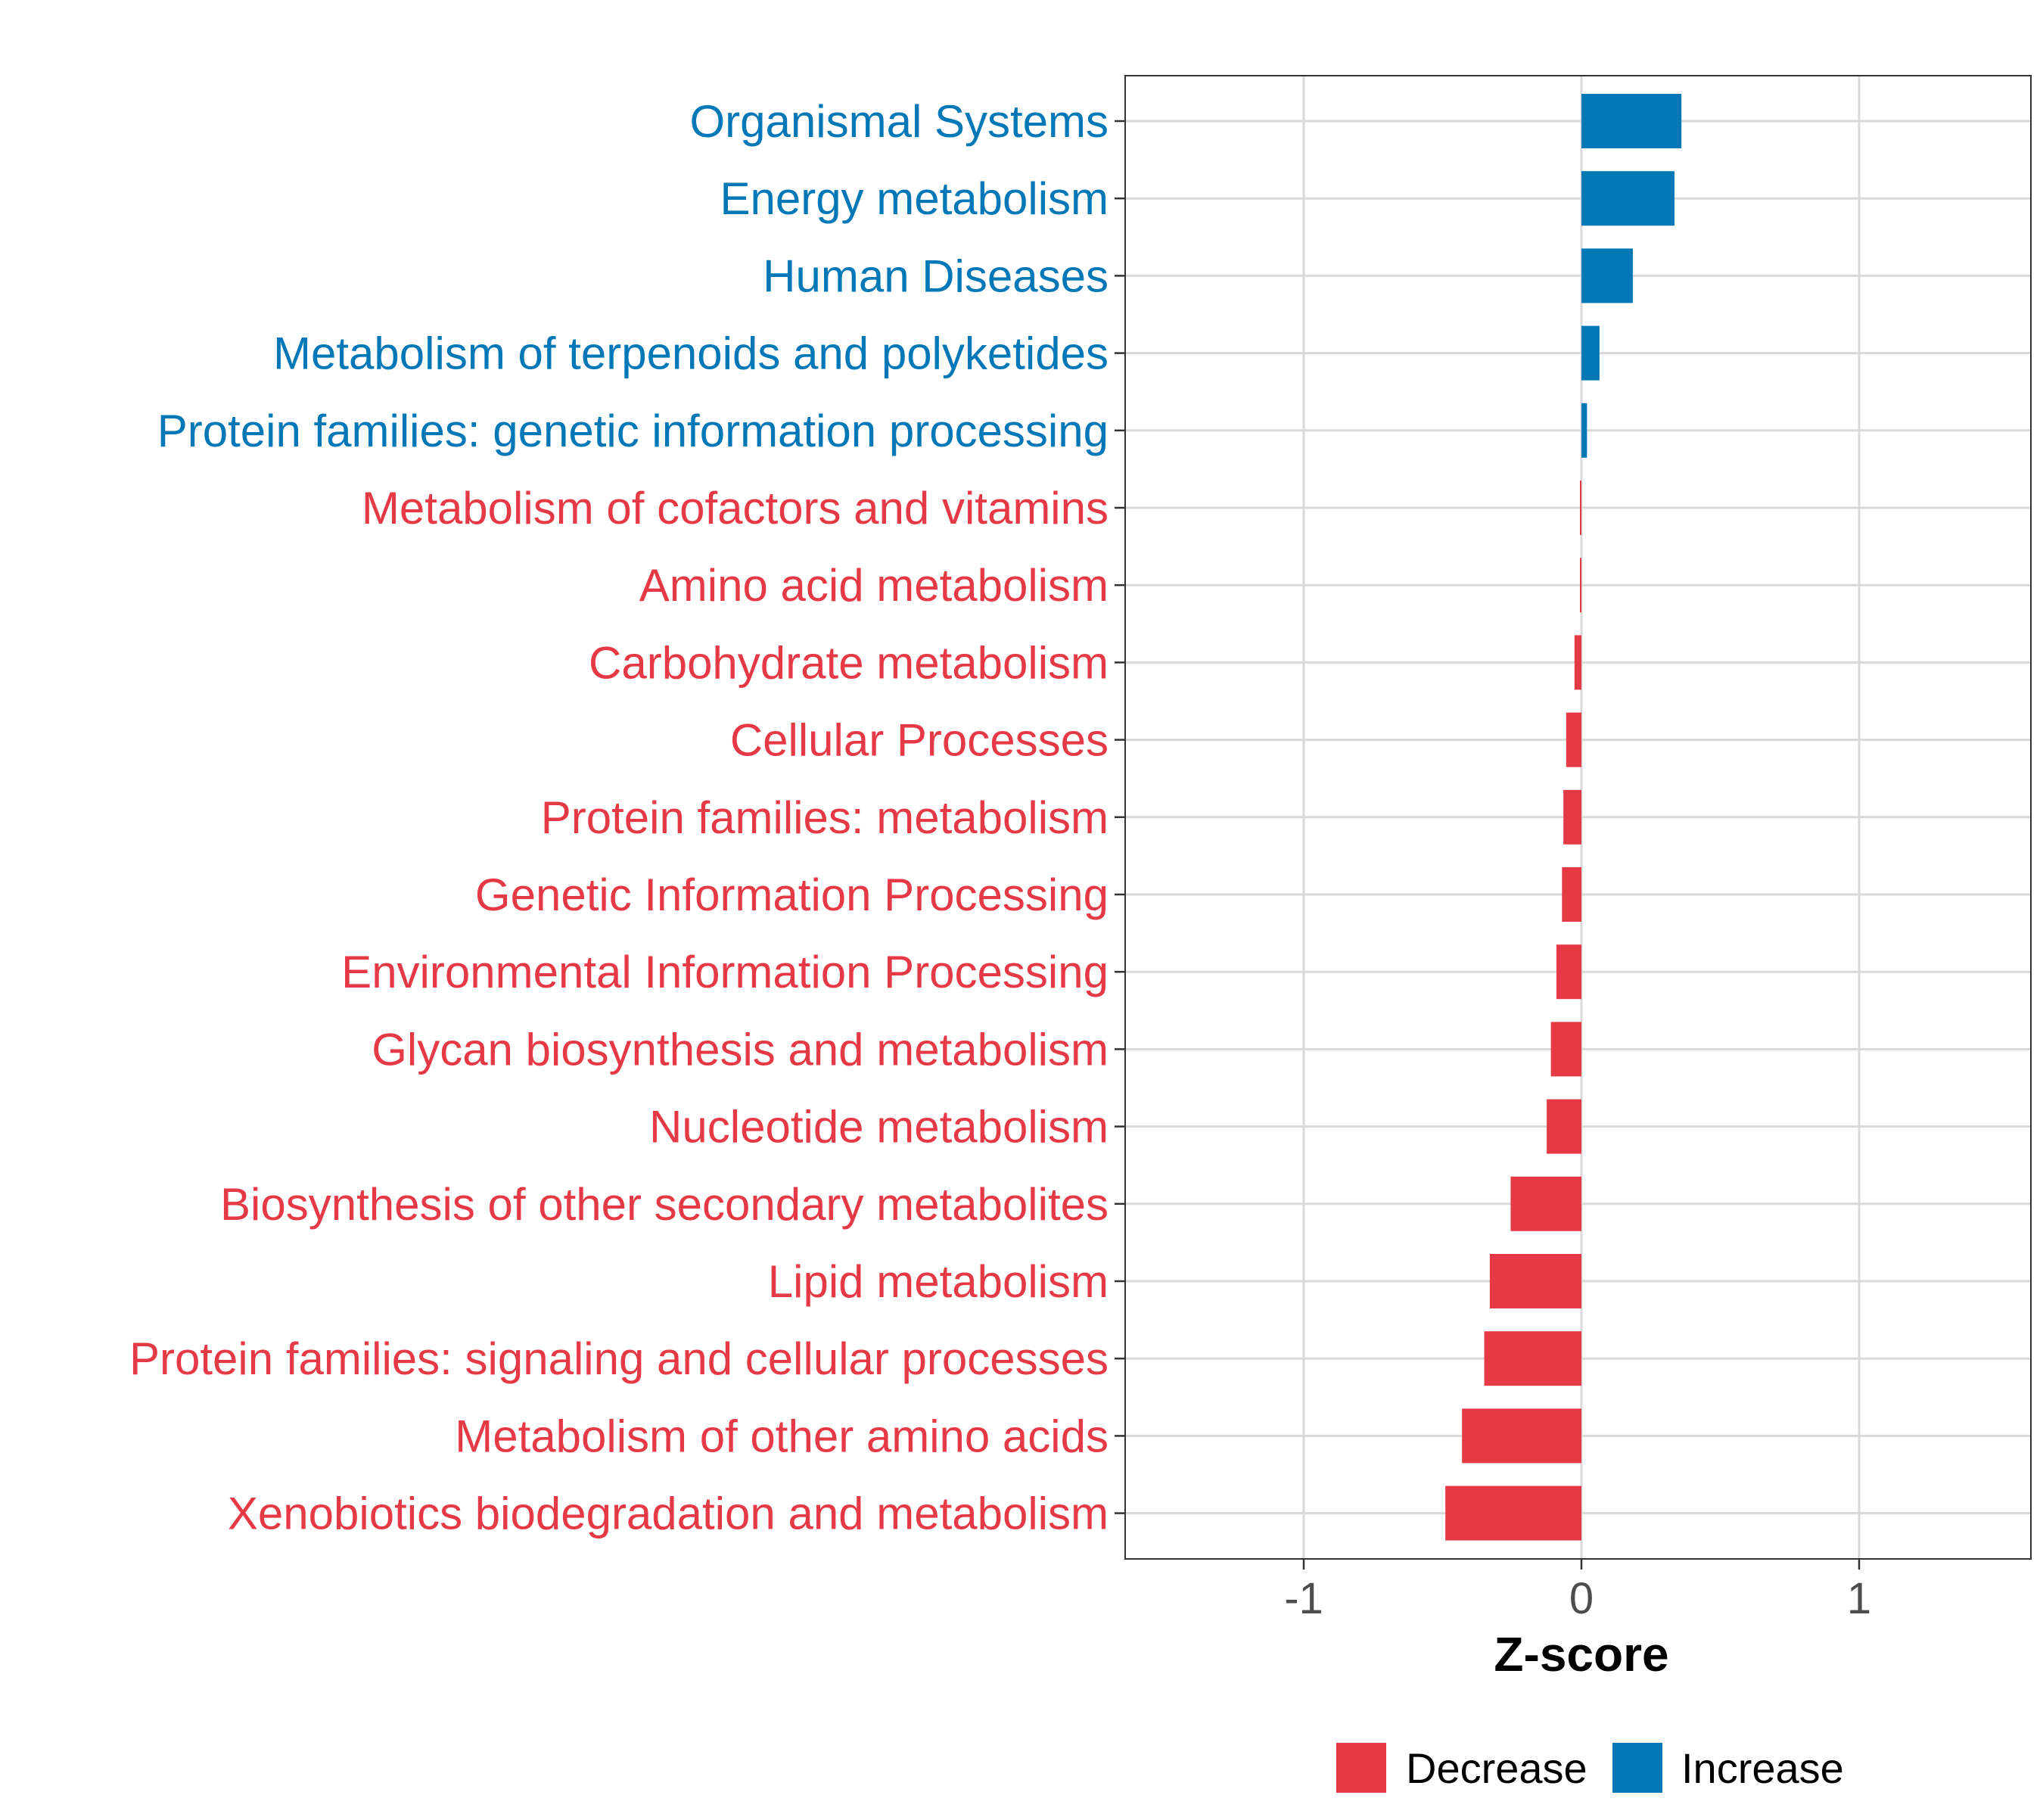 The height and width of the screenshot is (1820, 2043). Describe the element at coordinates (1582, 1564) in the screenshot. I see `x-axis-ticks` at that location.